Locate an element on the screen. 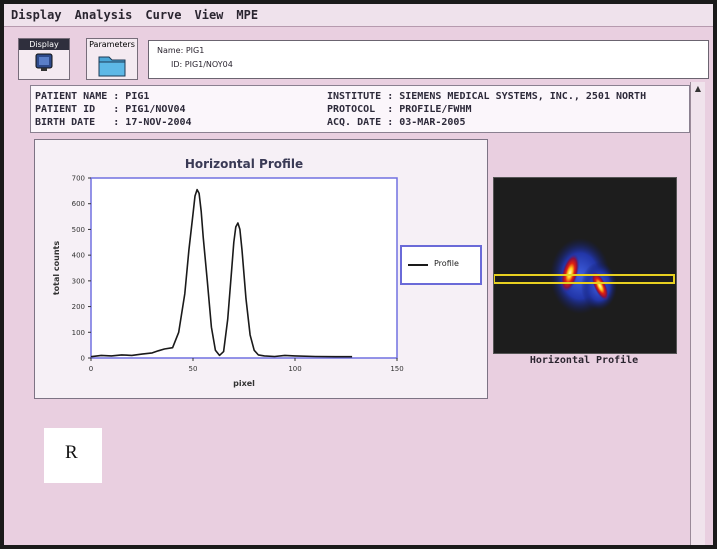  y-tick-label-3: 300 is located at coordinates (78, 281).